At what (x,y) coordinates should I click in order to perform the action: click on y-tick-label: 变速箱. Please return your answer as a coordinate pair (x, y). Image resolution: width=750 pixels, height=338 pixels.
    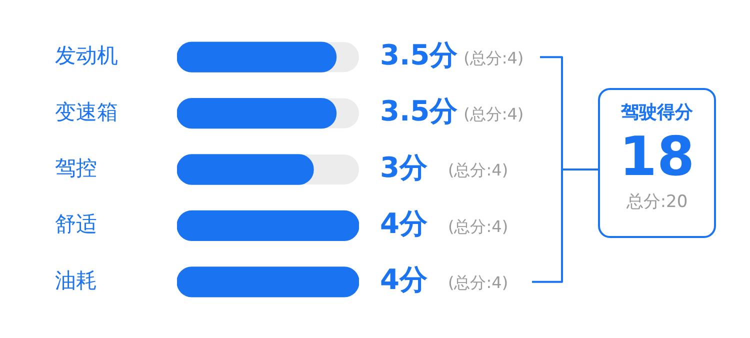
    Looking at the image, I should click on (86, 112).